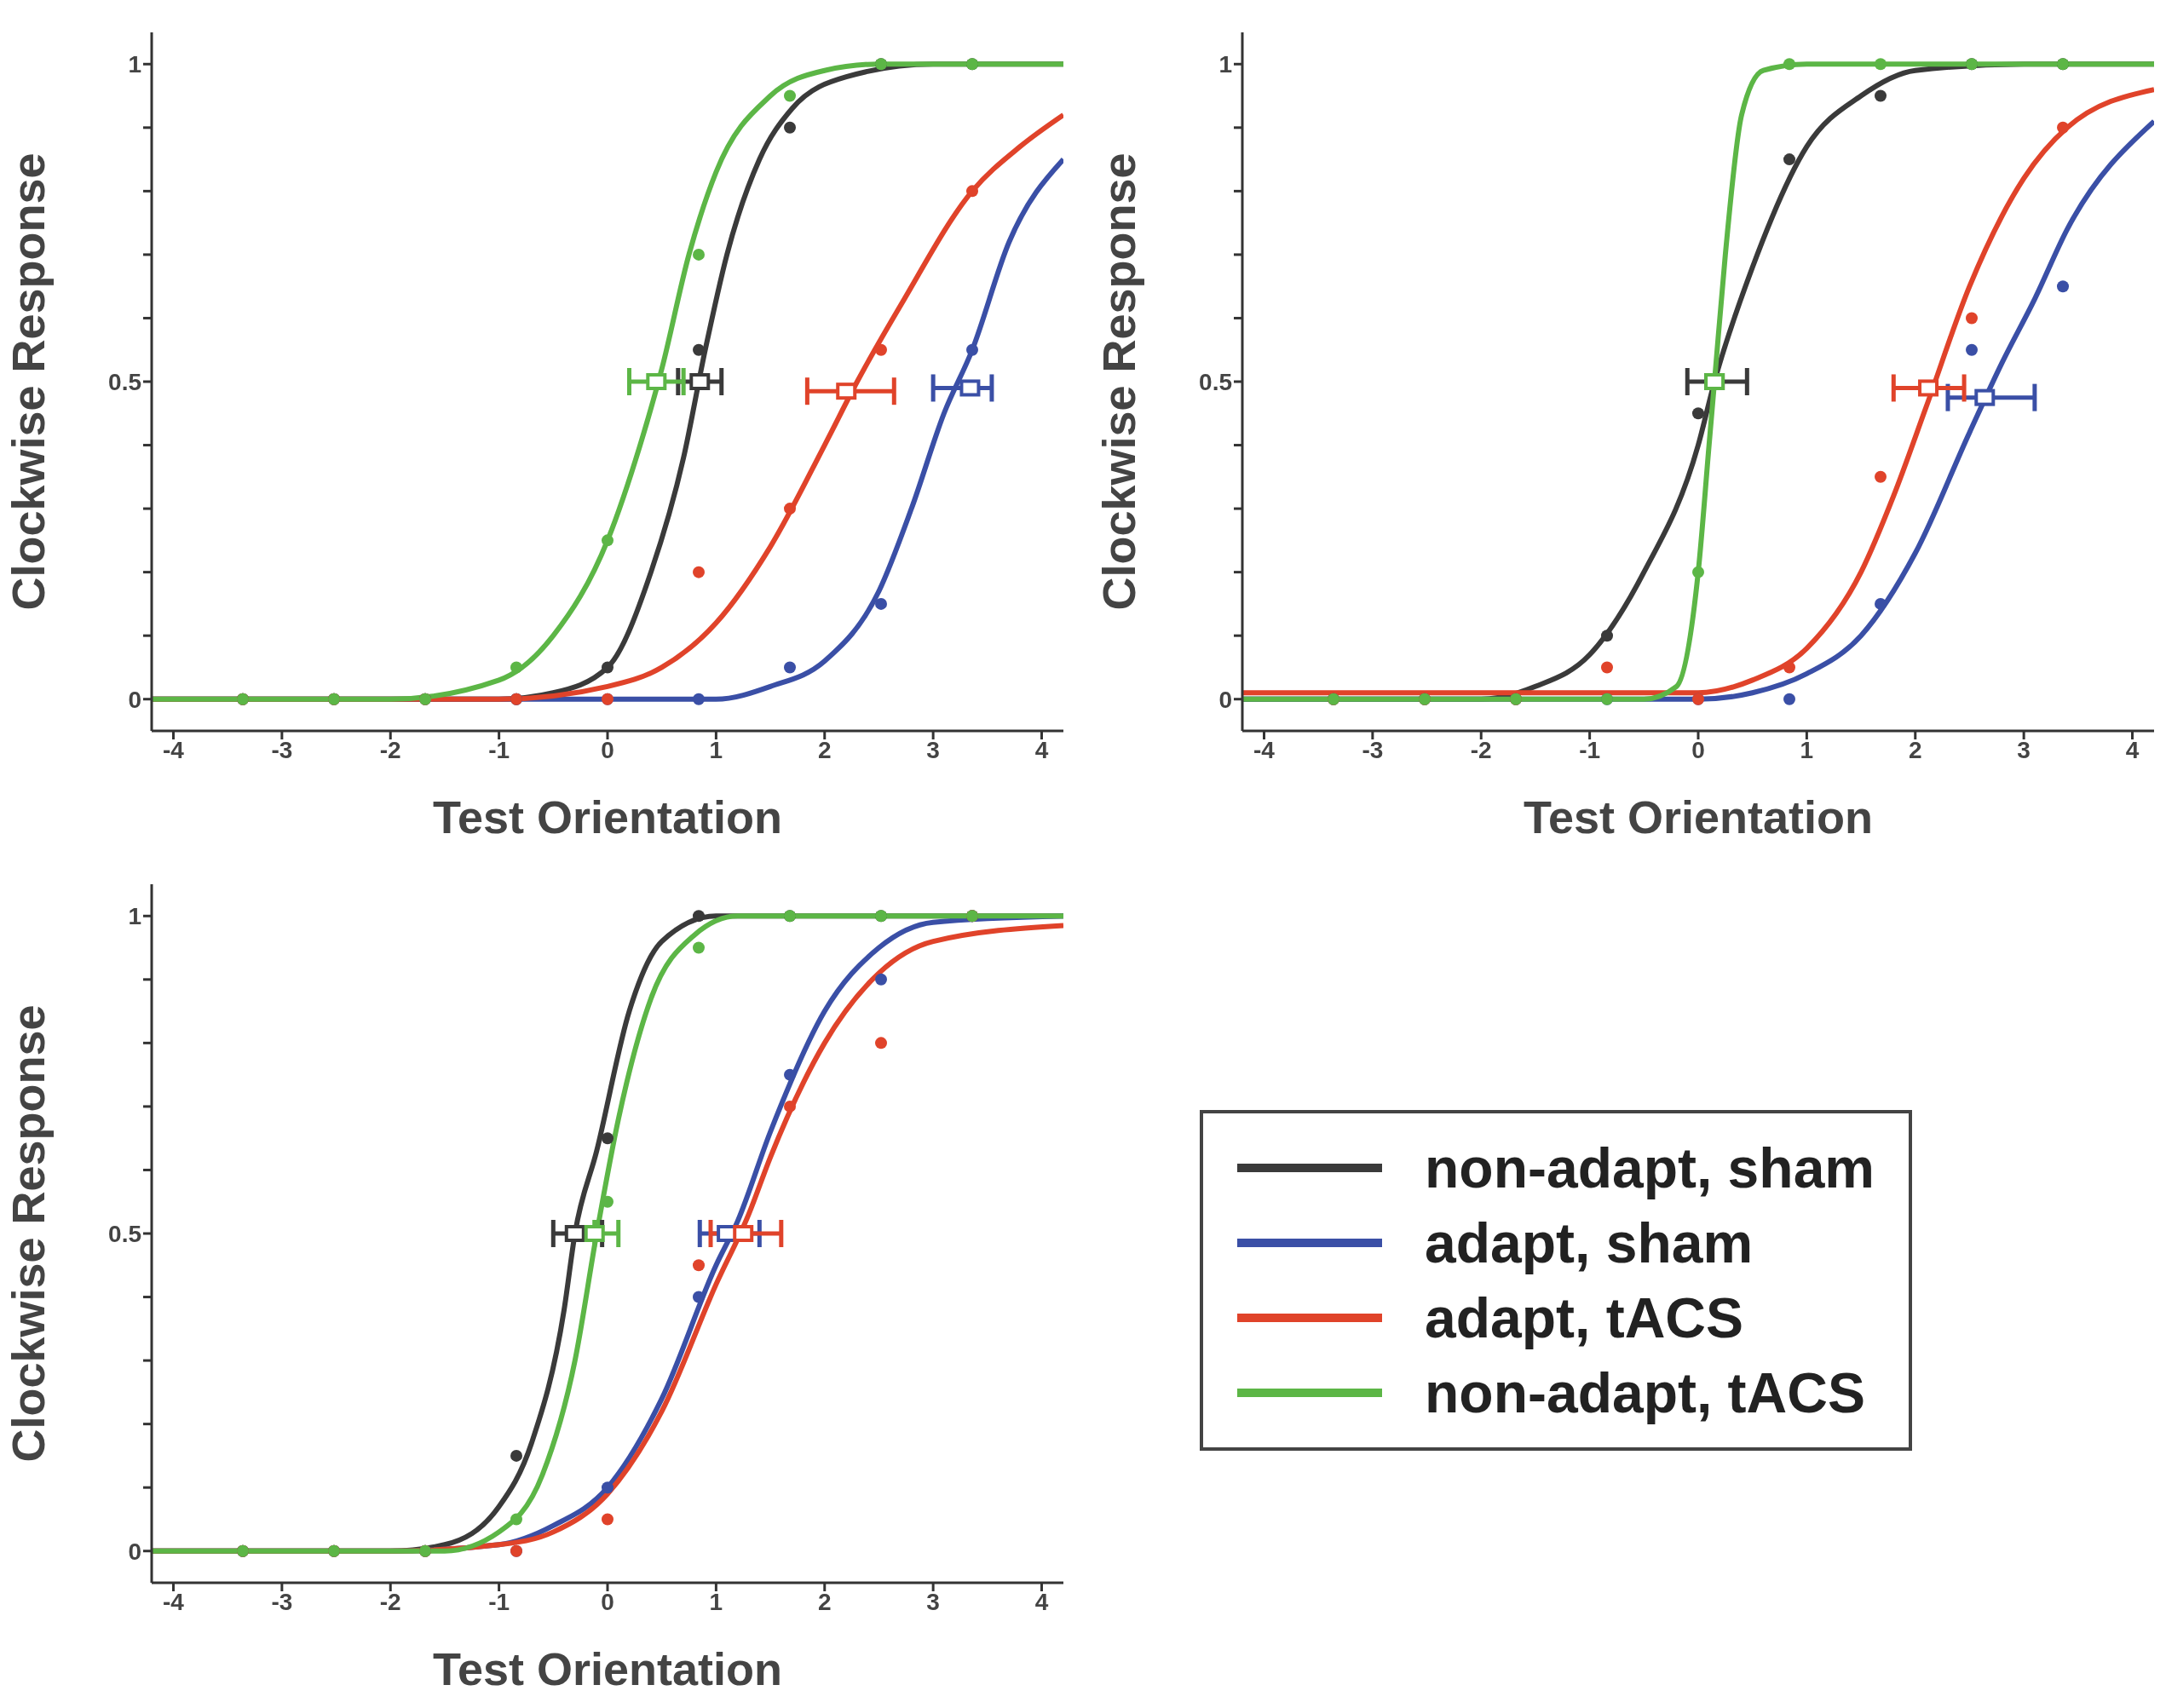 Image resolution: width=2166 pixels, height=1708 pixels. What do you see at coordinates (1645, 1392) in the screenshot?
I see `legend-label: non-adapt, tACS` at bounding box center [1645, 1392].